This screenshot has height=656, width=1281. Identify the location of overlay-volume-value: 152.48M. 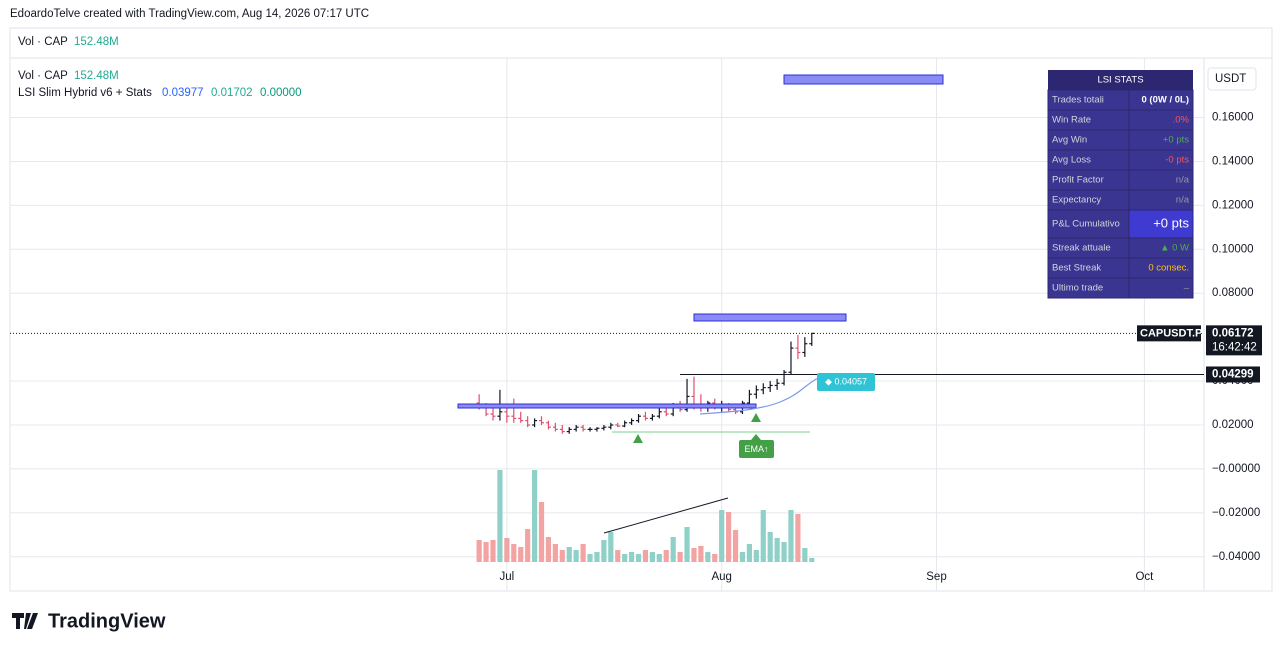
(96, 76).